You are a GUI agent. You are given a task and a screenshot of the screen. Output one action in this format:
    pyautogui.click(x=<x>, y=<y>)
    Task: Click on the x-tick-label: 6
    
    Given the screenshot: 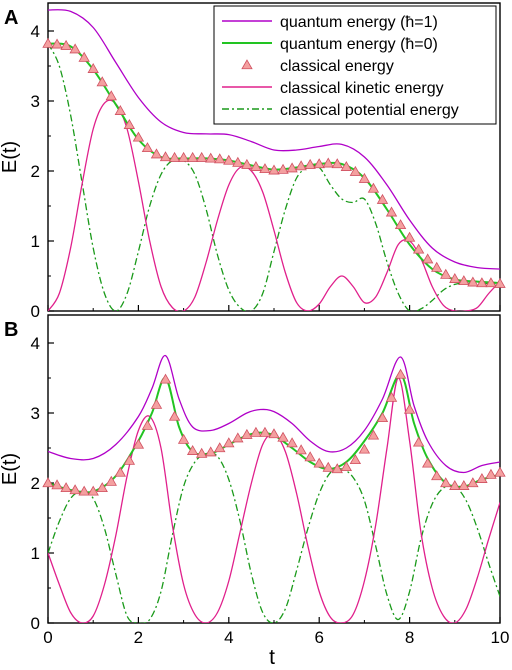 What is the action you would take?
    pyautogui.click(x=318, y=637)
    